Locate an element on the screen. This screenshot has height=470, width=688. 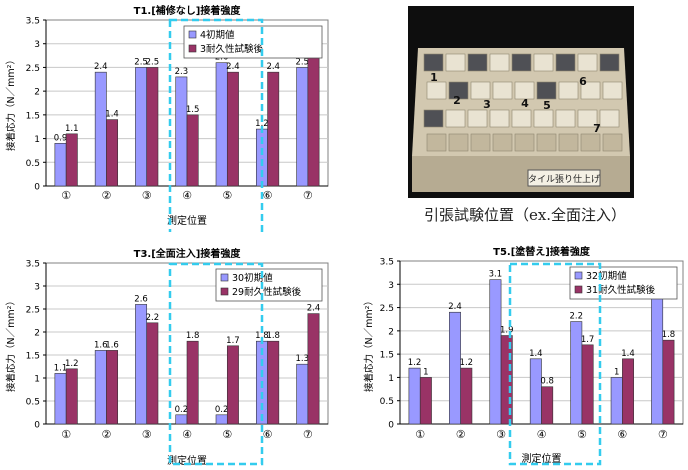
data-label: 0.8 is located at coordinates (547, 382).